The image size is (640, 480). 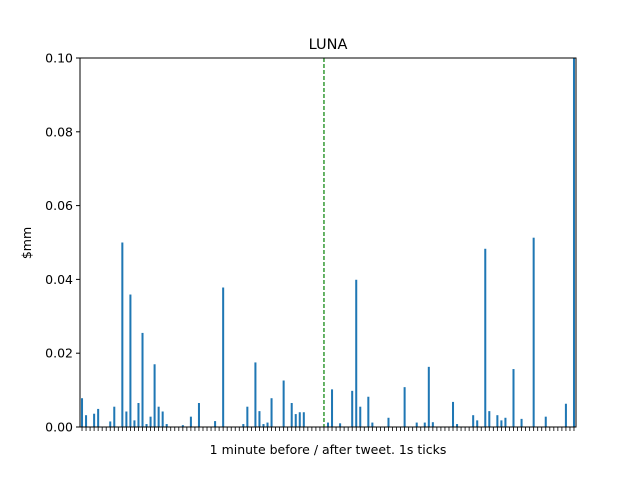 I want to click on y-tick-label: 0.10, so click(x=59, y=58).